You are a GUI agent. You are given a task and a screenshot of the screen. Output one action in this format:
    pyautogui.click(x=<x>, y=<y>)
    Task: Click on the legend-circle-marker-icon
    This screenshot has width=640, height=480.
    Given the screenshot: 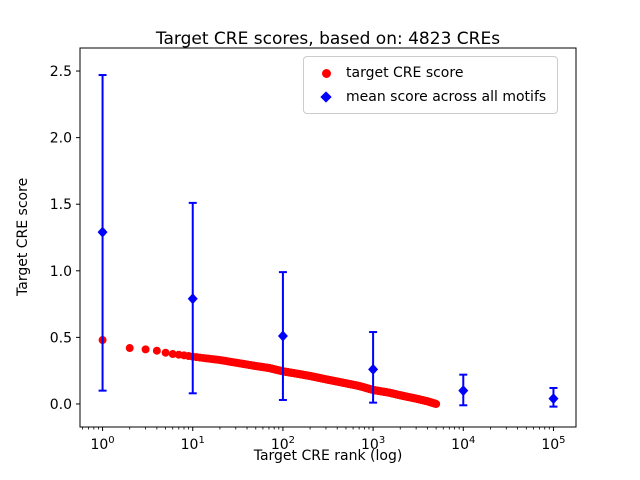 What is the action you would take?
    pyautogui.click(x=326, y=73)
    